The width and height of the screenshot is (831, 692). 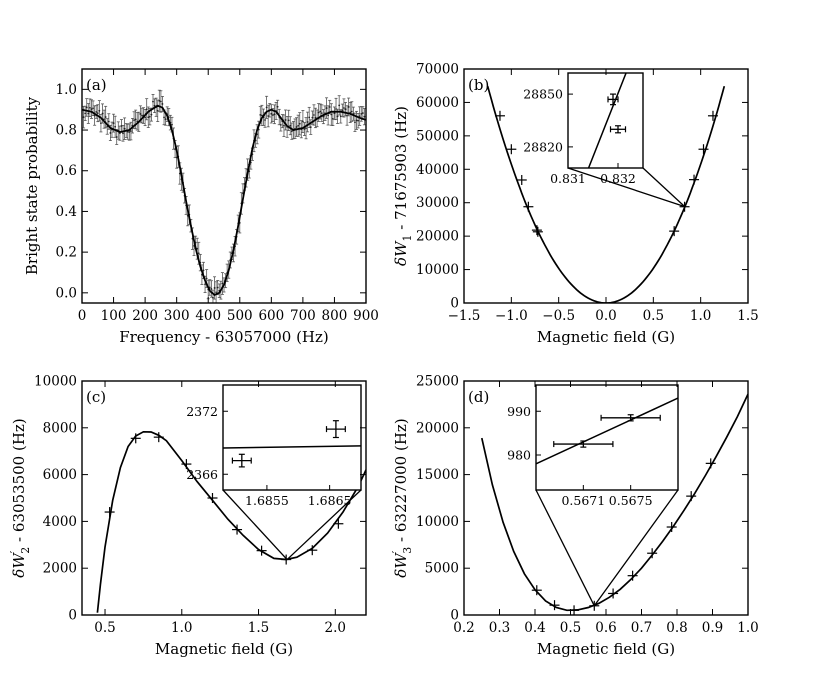 What do you see at coordinates (177, 316) in the screenshot?
I see `x-tick-label: 300` at bounding box center [177, 316].